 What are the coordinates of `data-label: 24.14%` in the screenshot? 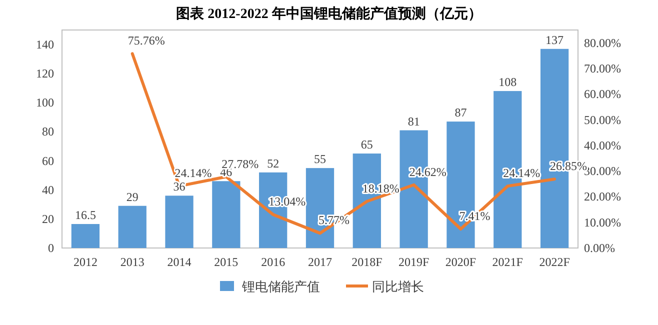 It's located at (521, 173).